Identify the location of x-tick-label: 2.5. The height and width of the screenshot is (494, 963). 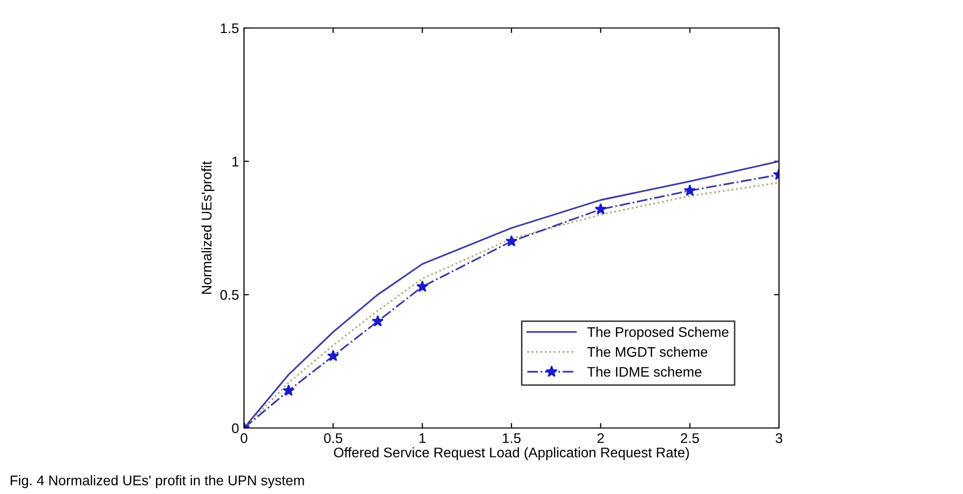
(689, 438).